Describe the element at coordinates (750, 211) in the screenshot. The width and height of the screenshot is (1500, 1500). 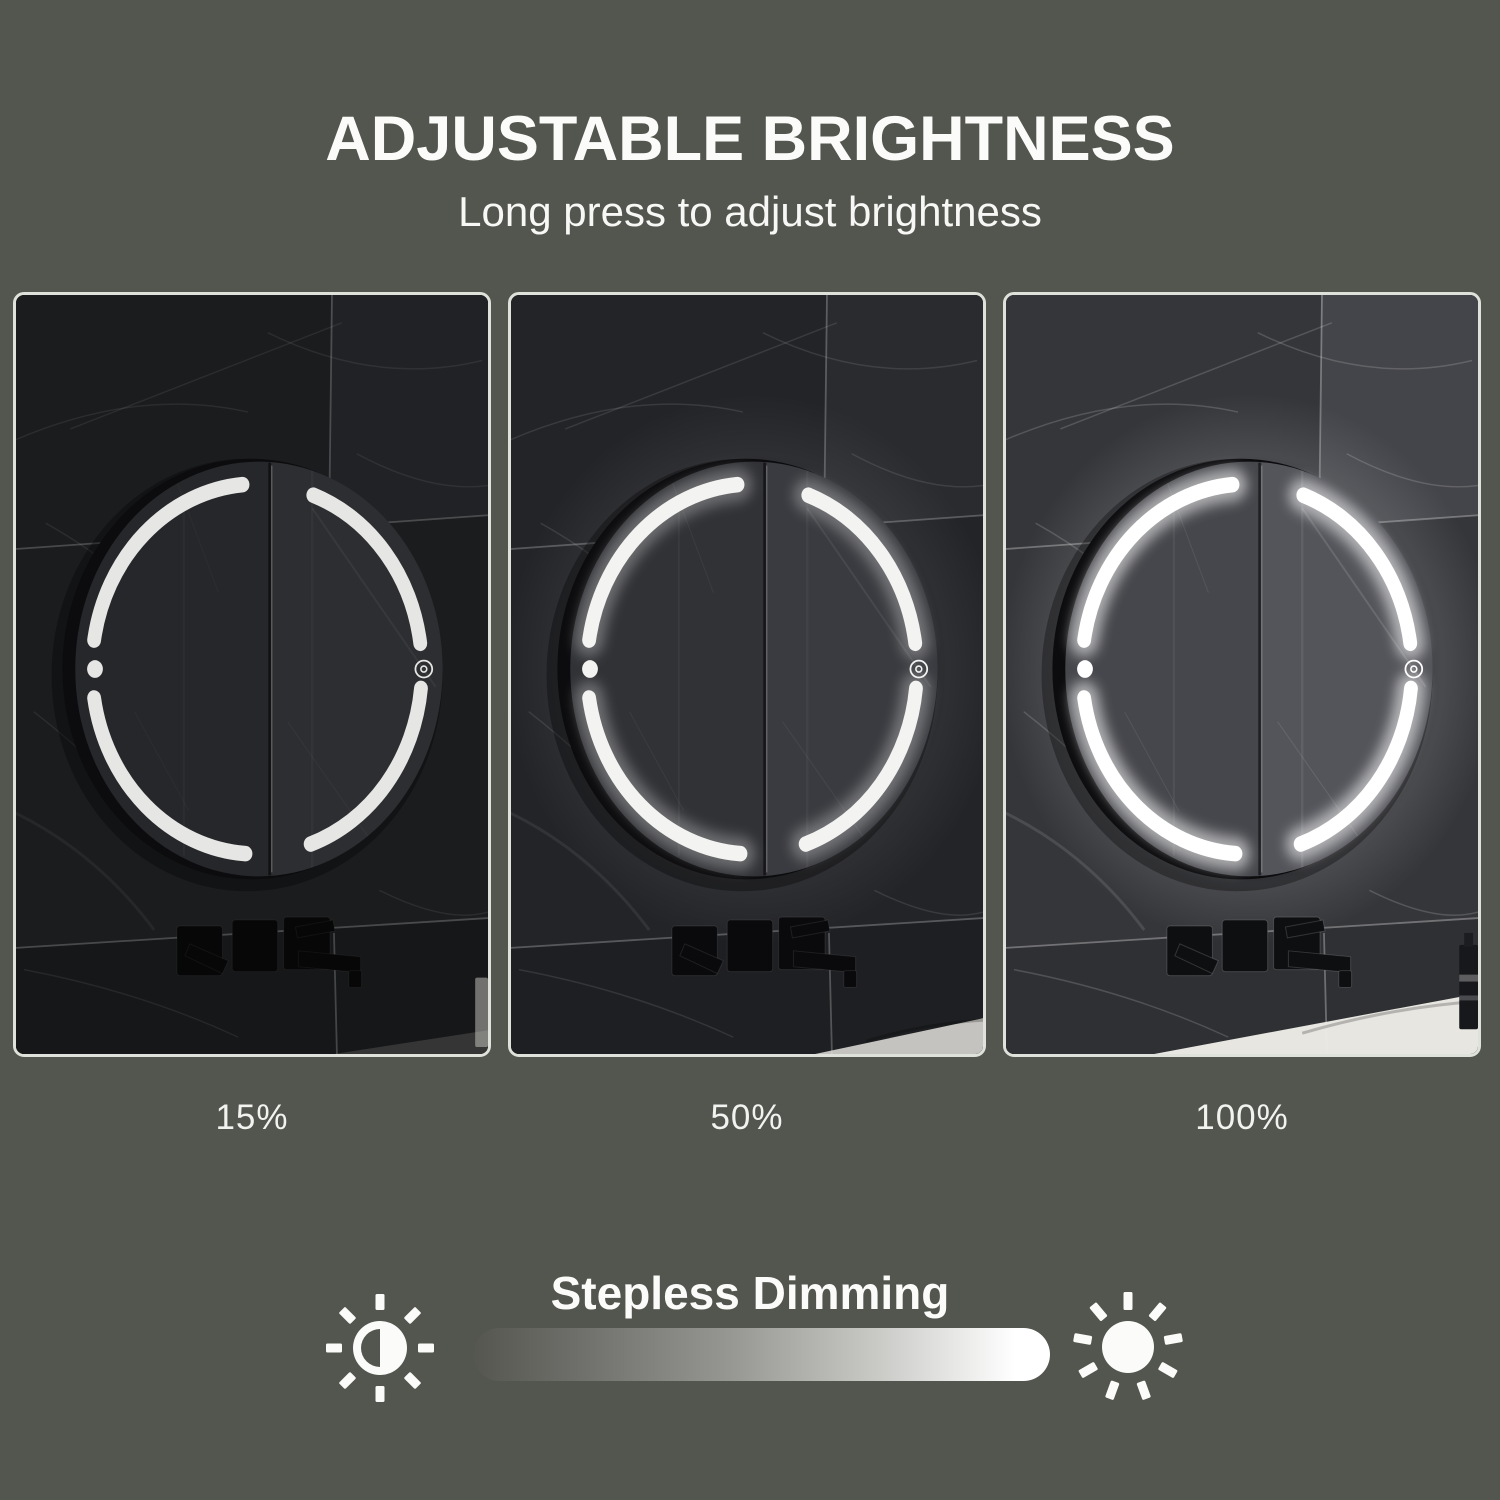
I see `page-subtitle: Long press to adjust brightness` at that location.